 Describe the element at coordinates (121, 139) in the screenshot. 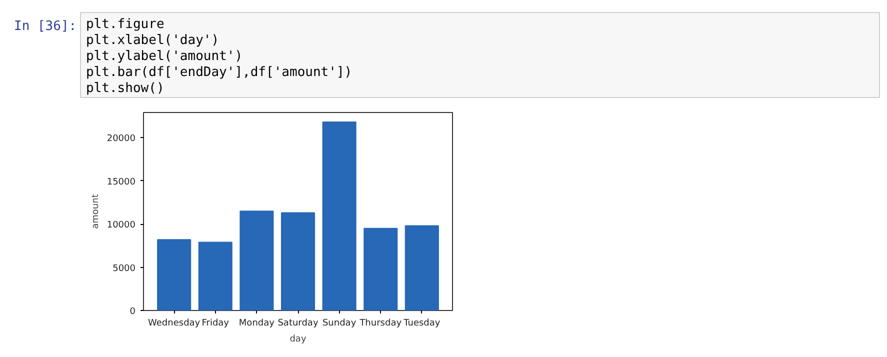

I see `y-tick-label: 20000` at that location.